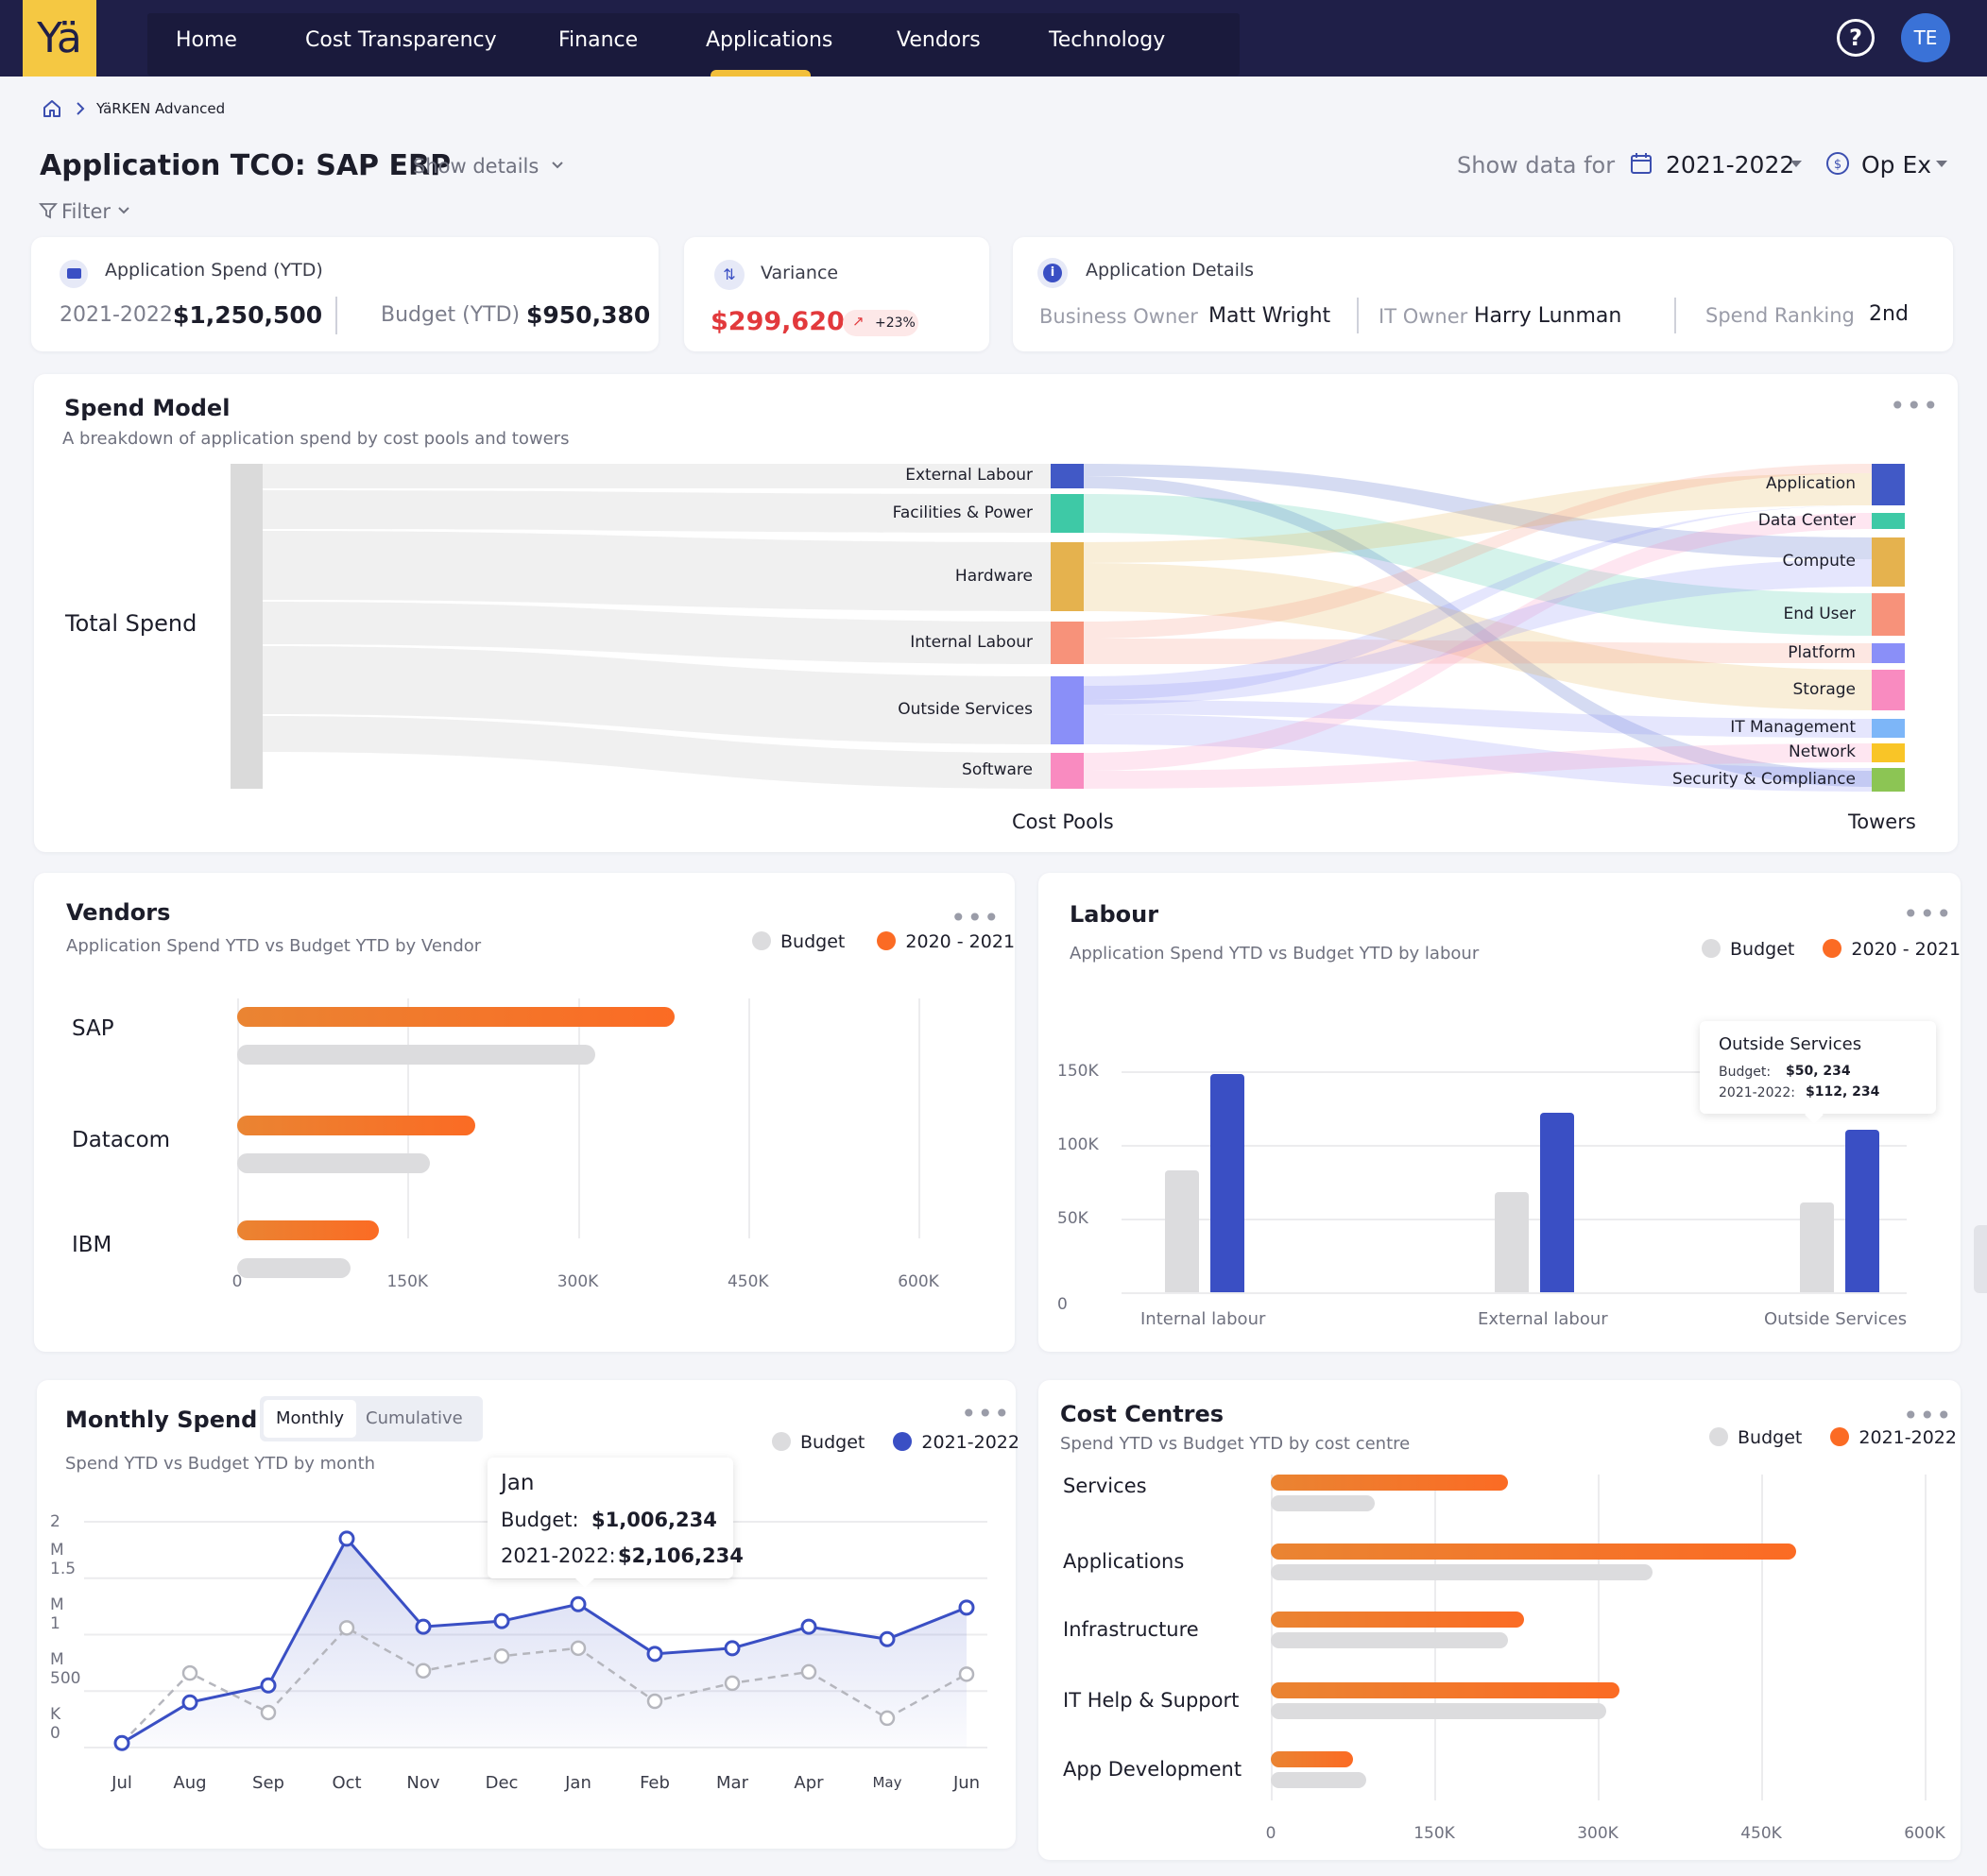  Describe the element at coordinates (347, 1783) in the screenshot. I see `x-tick-label: Oct` at that location.